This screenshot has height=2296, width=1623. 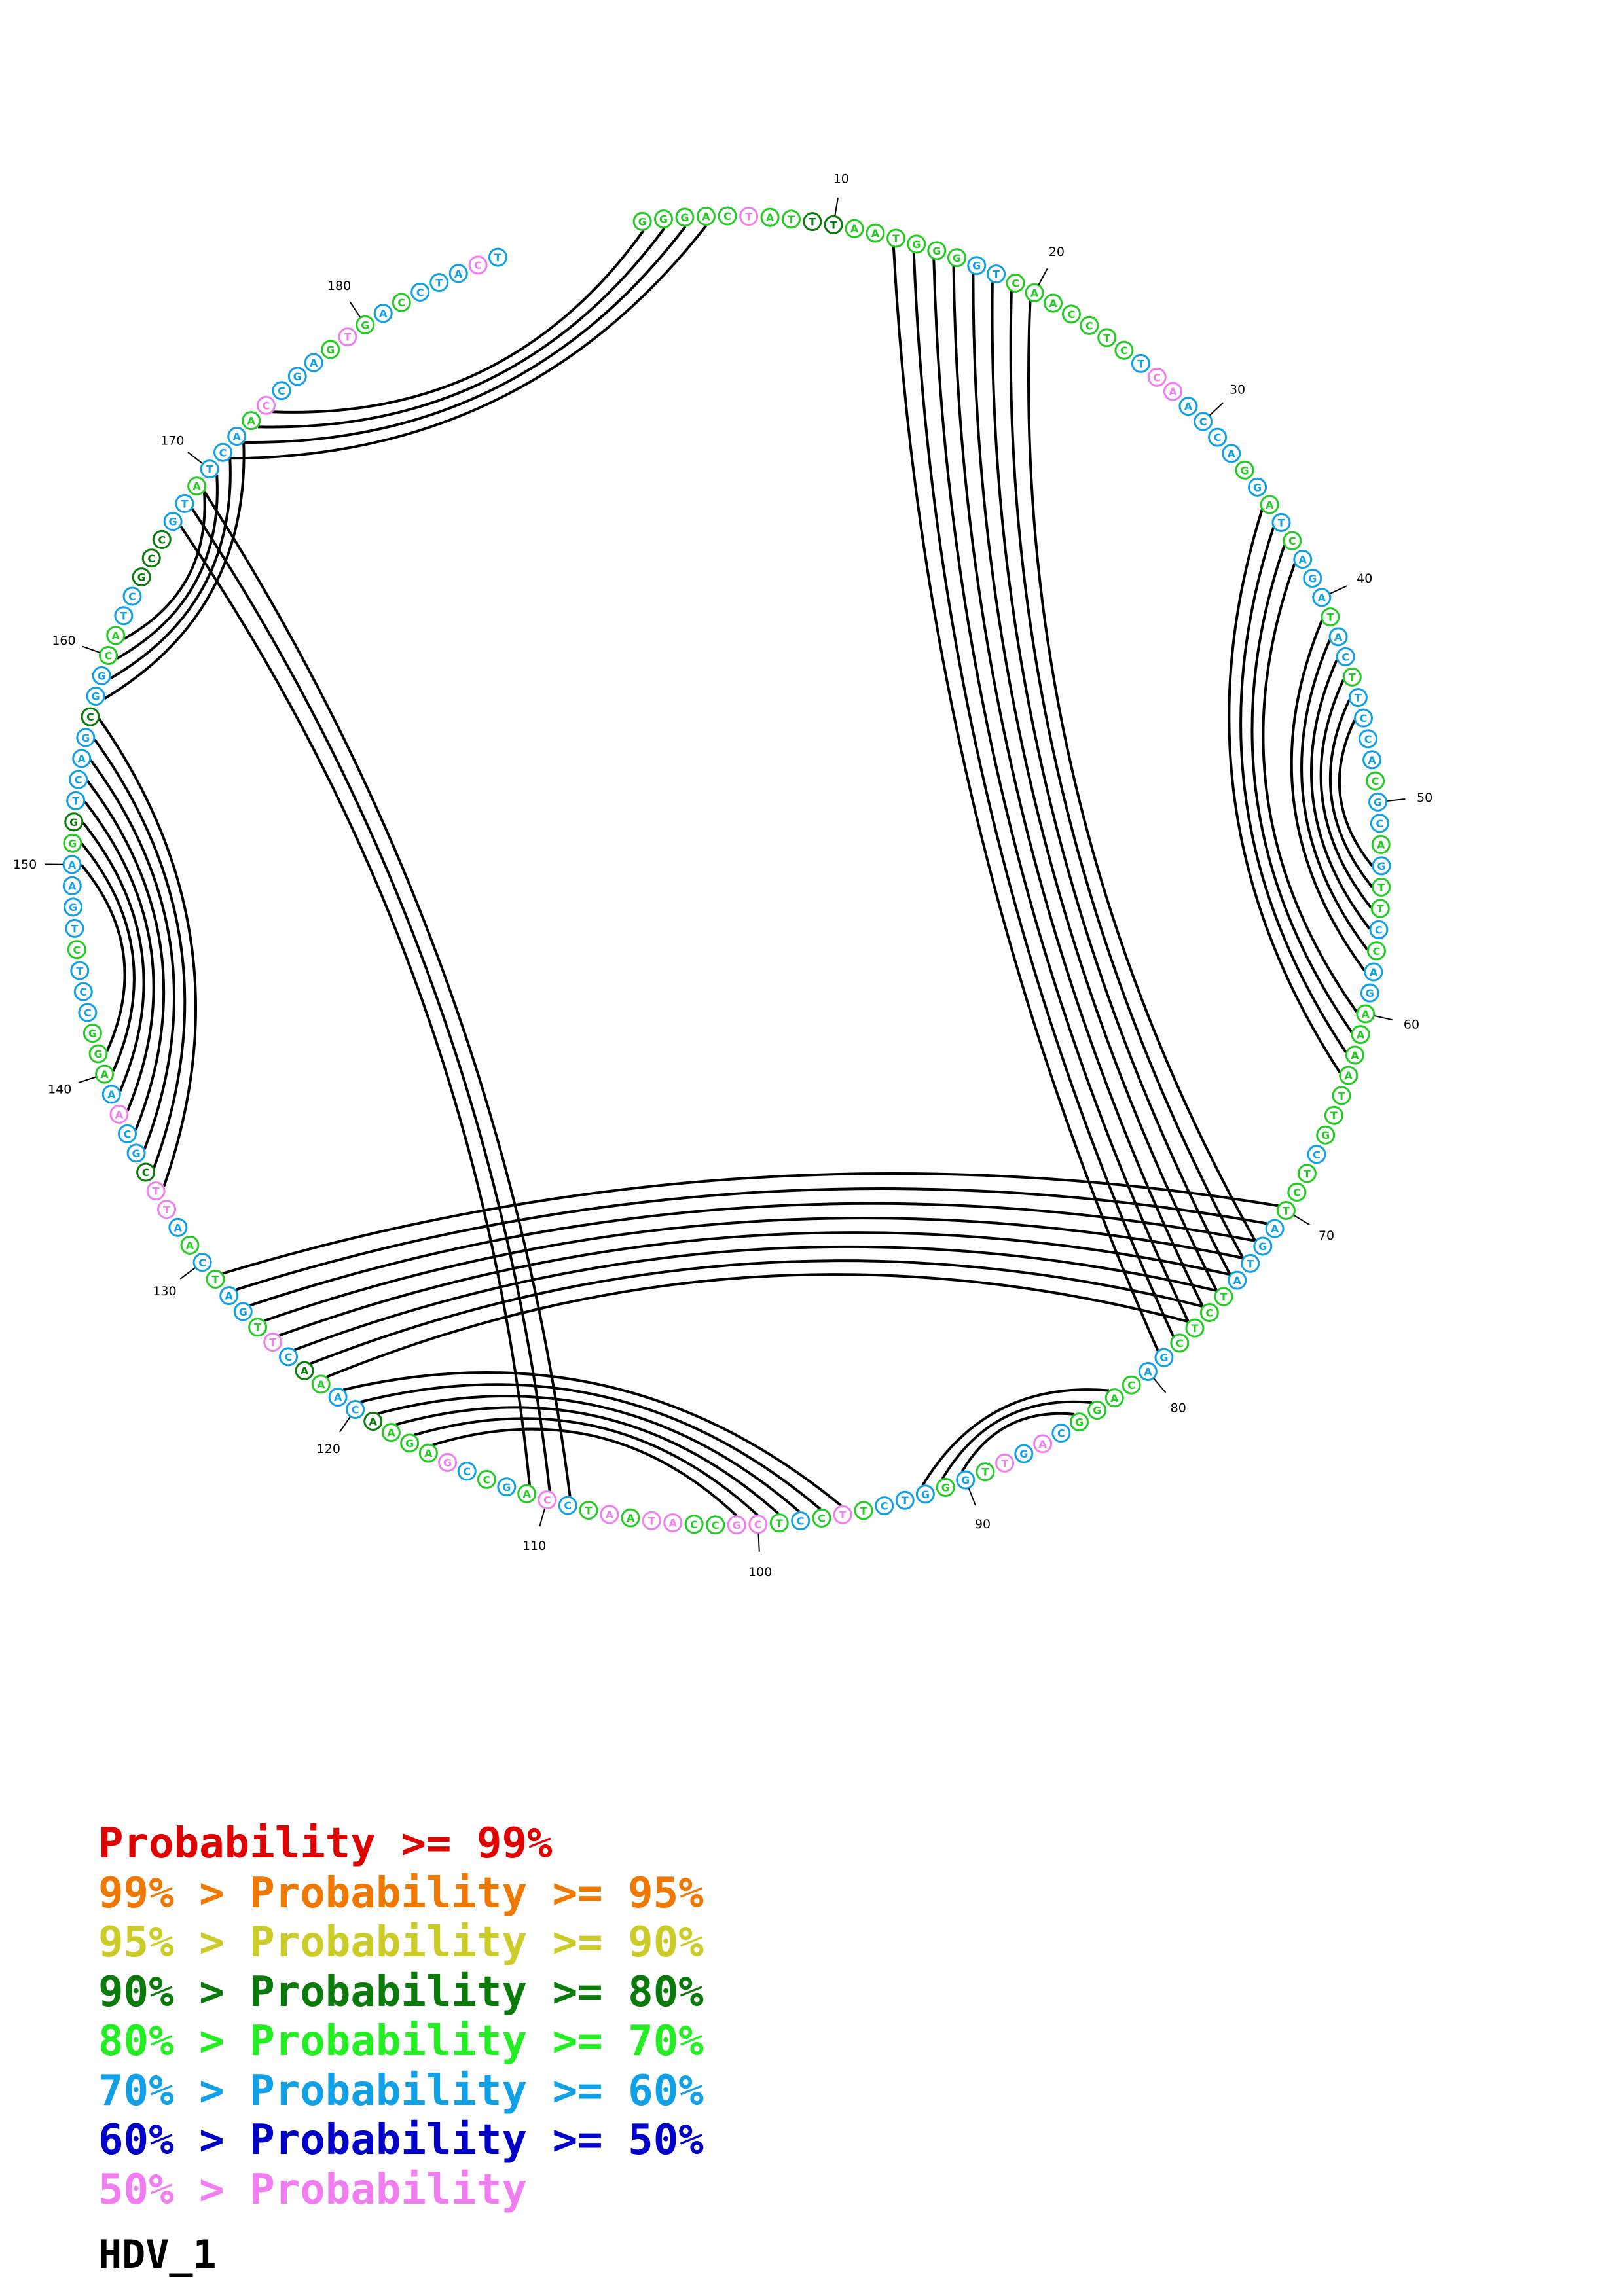 What do you see at coordinates (1178, 1408) in the screenshot?
I see `position-label: 80` at bounding box center [1178, 1408].